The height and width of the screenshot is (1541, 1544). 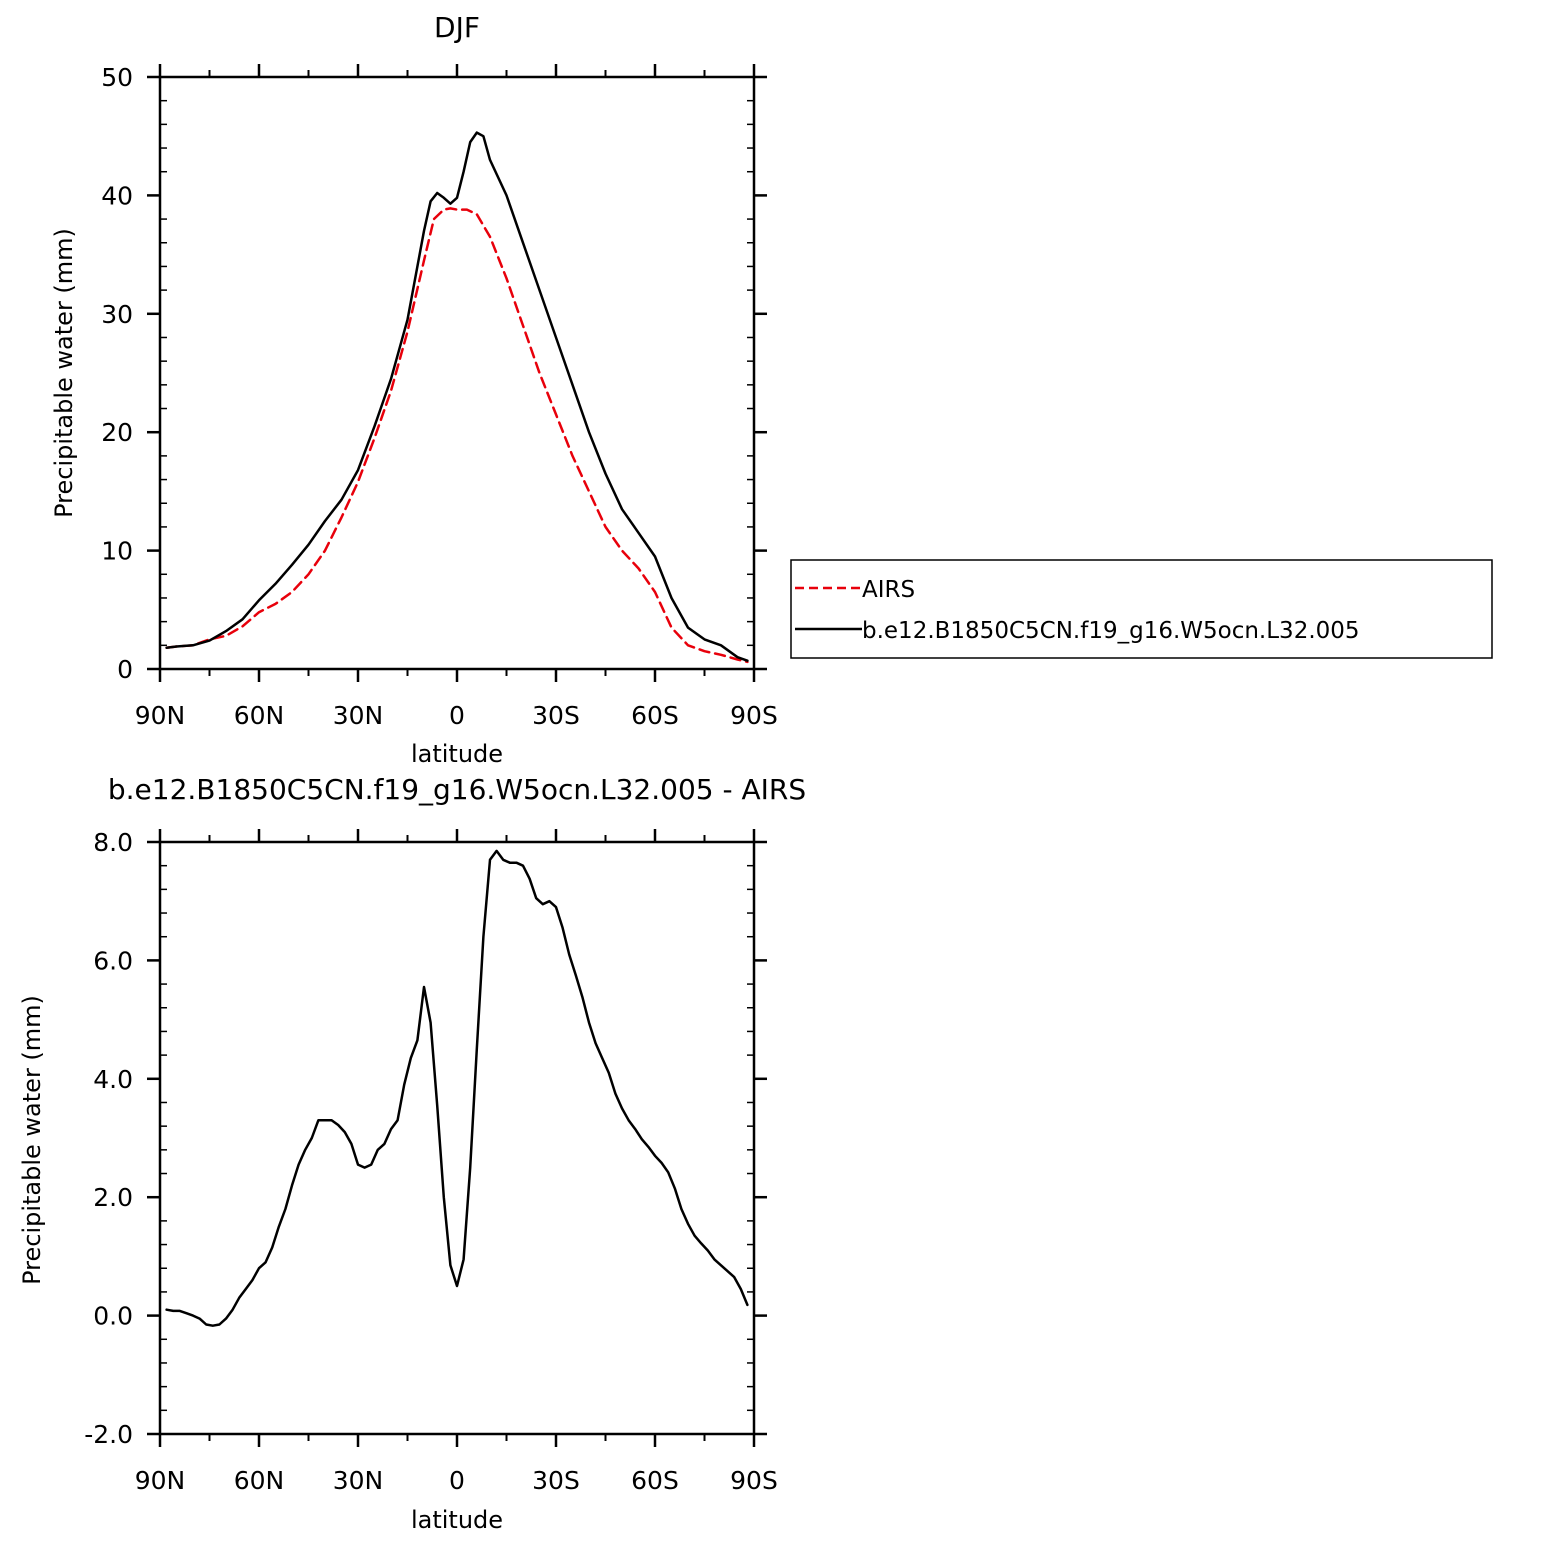 I want to click on top-x-tick-label: 60N, so click(x=259, y=715).